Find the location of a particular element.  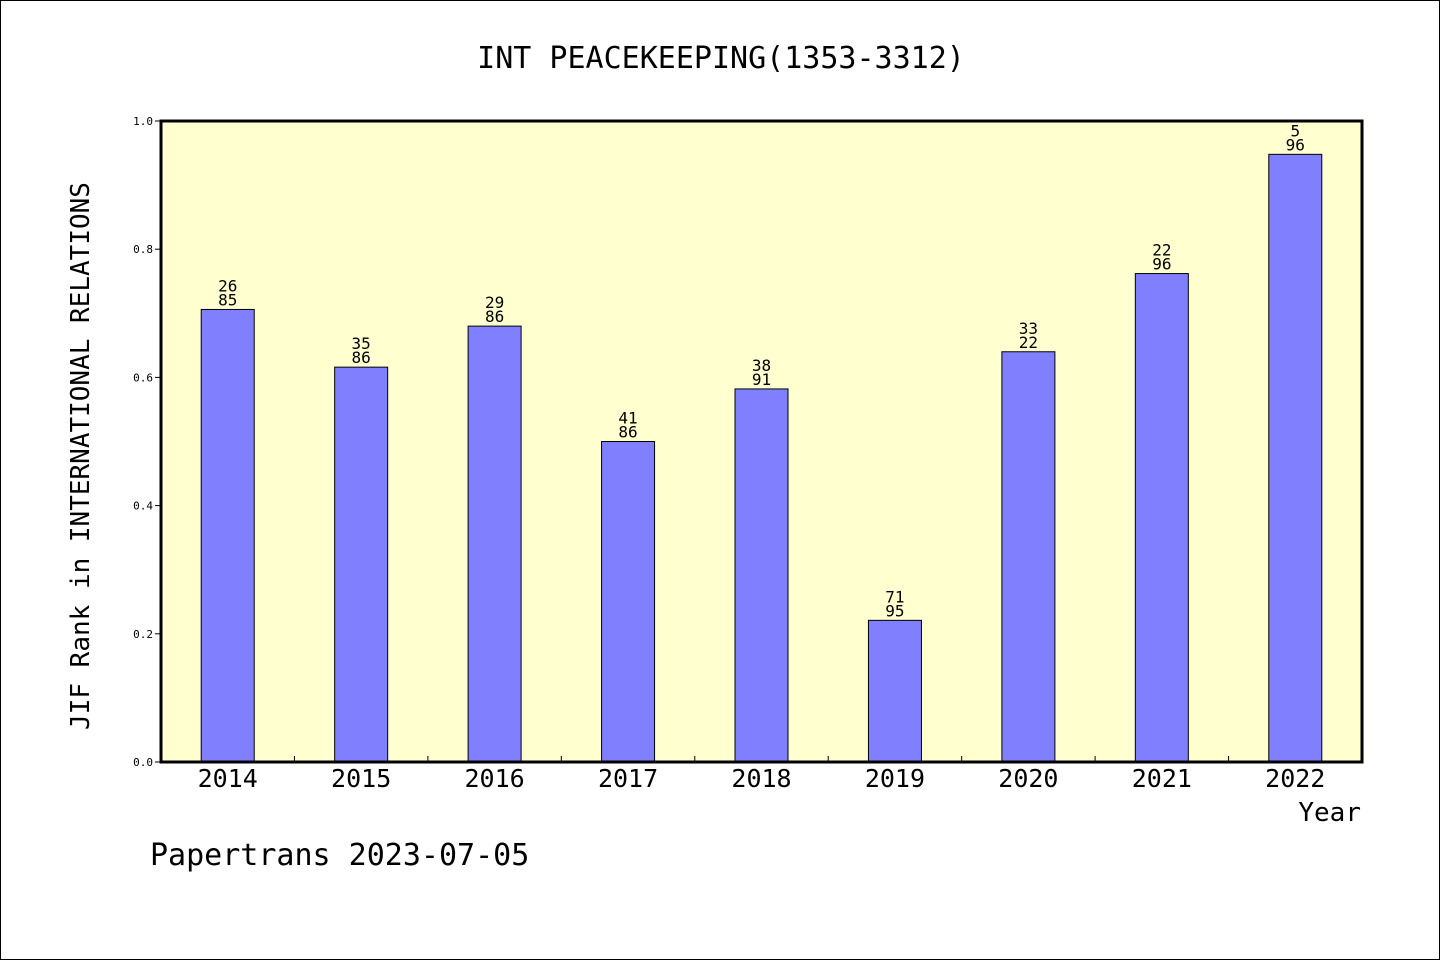

y-tick-label: 0.4 is located at coordinates (143, 506).